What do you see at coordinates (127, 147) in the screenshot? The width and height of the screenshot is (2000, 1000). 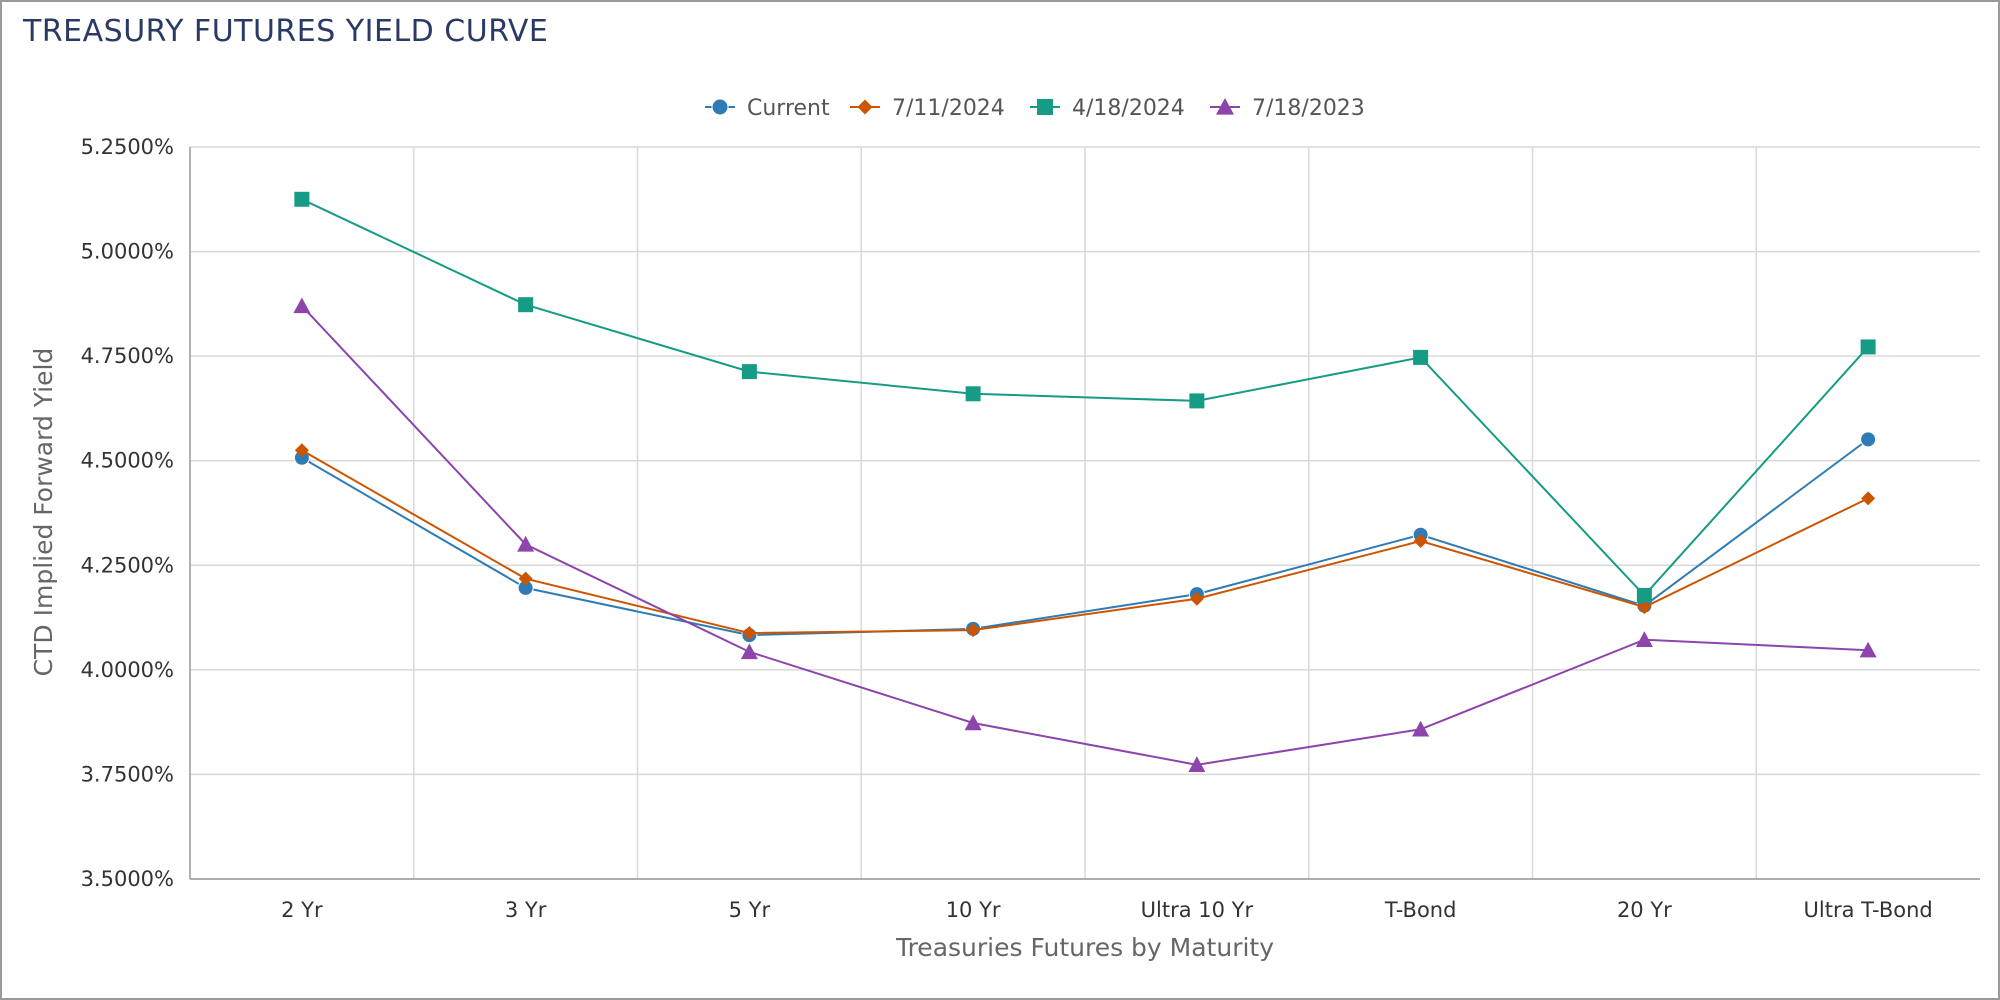 I see `y-tick-label: 5.2500%` at bounding box center [127, 147].